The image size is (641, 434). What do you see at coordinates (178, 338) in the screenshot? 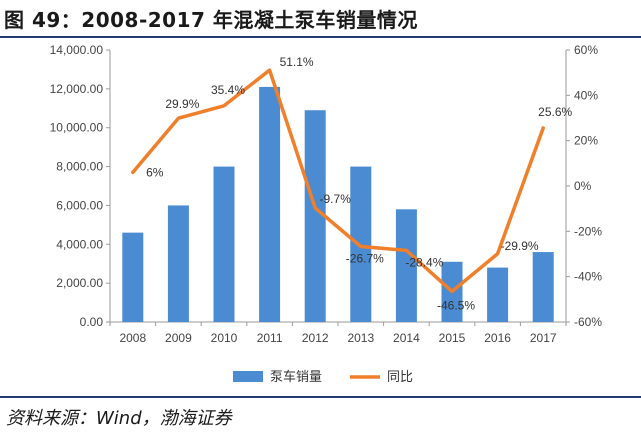
I see `x-tick-label: 2009` at bounding box center [178, 338].